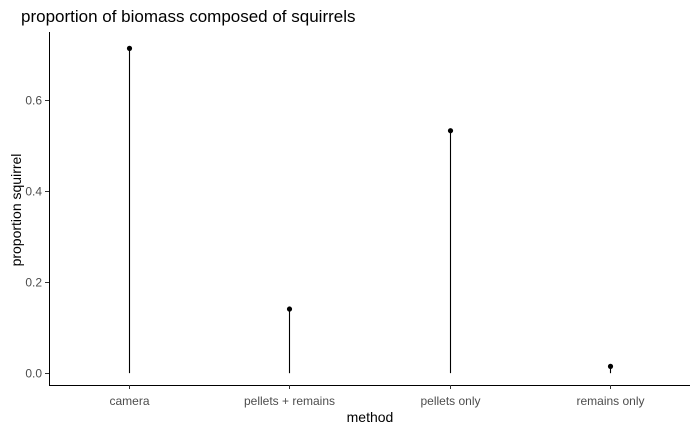 The image size is (700, 437). Describe the element at coordinates (33, 283) in the screenshot. I see `y-tick-label: 0.2` at that location.